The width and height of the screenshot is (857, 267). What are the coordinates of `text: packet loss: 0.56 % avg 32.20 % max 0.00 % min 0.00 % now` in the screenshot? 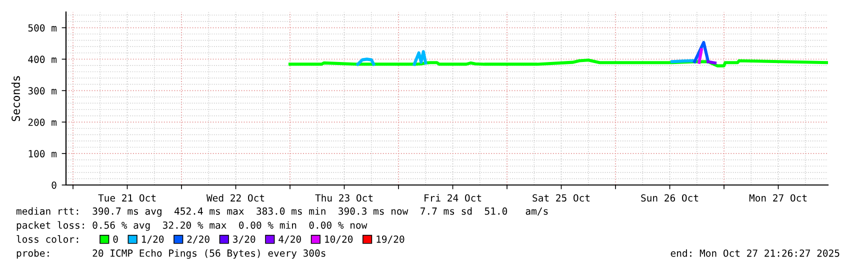 It's located at (192, 226).